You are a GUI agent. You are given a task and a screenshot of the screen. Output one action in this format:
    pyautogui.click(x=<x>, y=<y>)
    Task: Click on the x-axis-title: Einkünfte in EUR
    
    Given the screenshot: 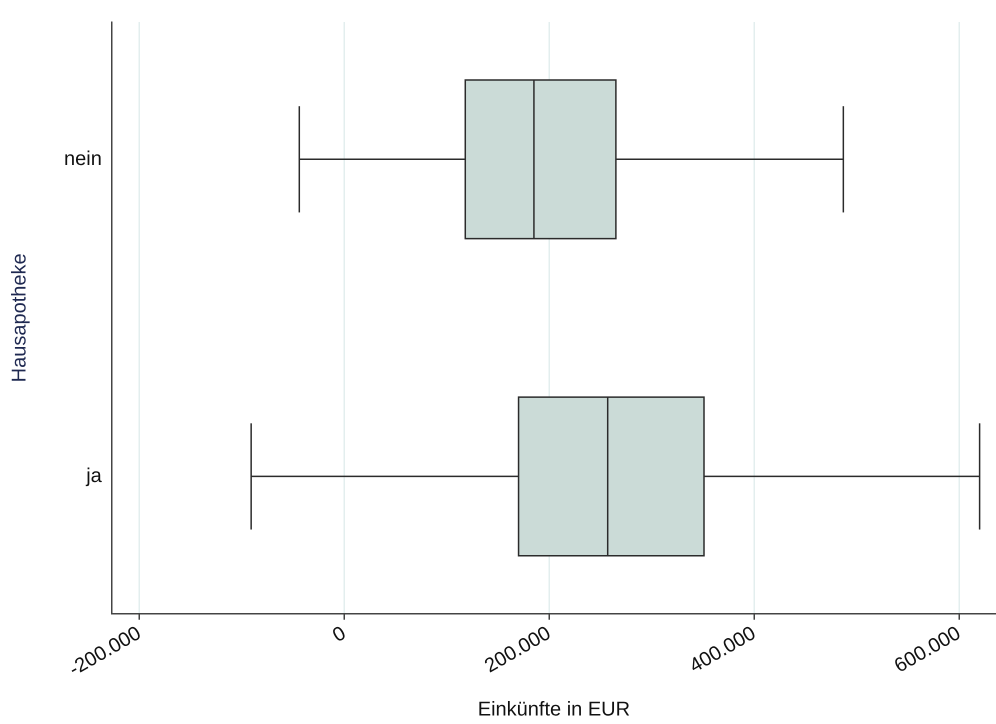 What is the action you would take?
    pyautogui.click(x=554, y=709)
    